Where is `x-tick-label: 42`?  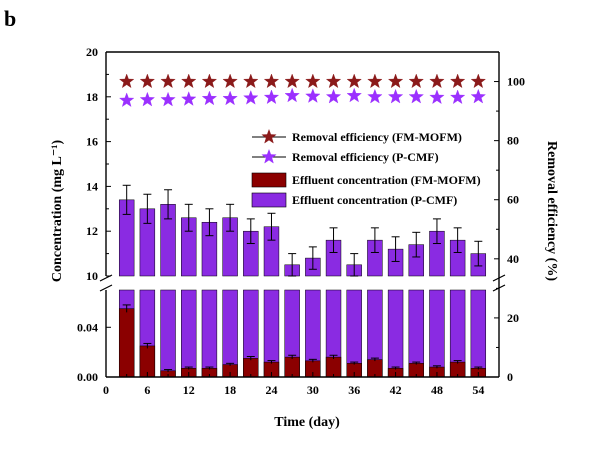
x-tick-label: 42 is located at coordinates (396, 390).